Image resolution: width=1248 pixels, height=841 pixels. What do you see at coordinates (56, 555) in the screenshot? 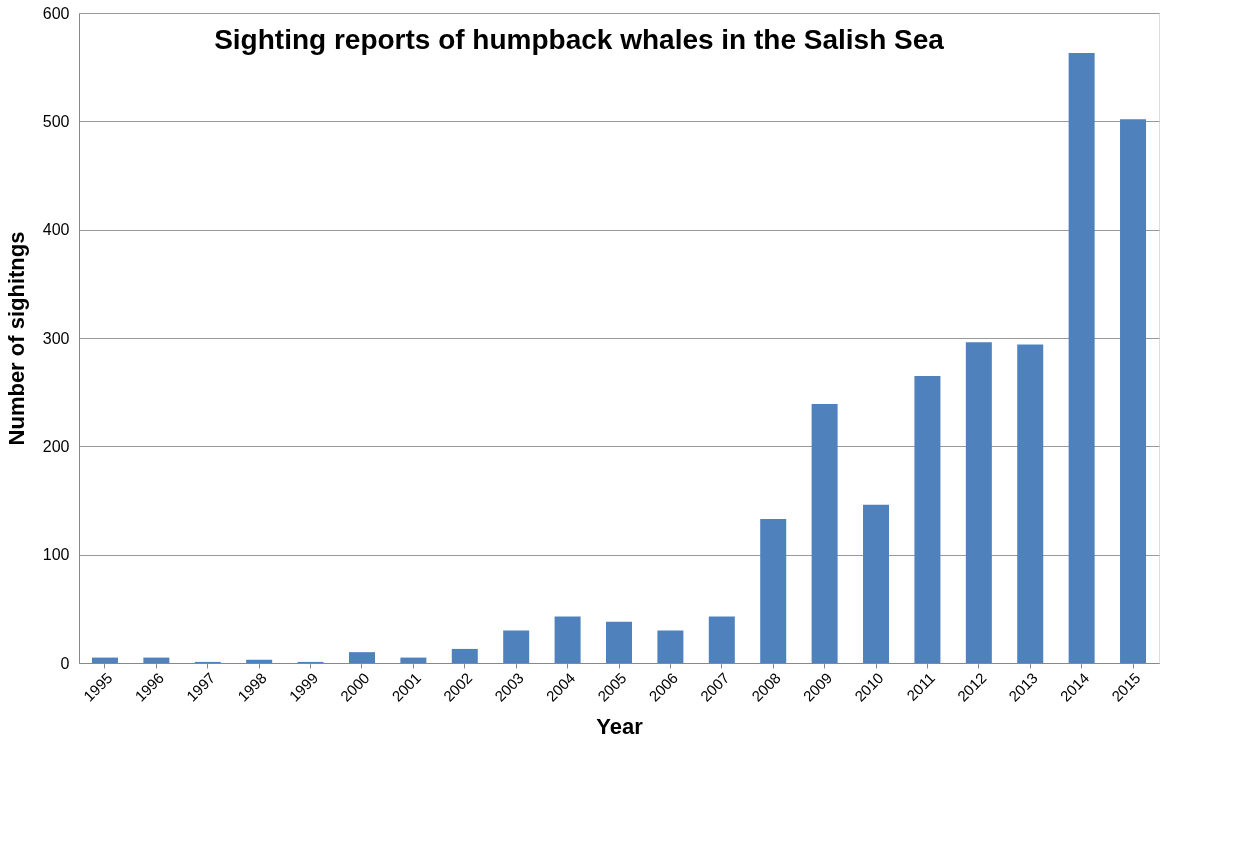
I see `y-tick-label: 100` at bounding box center [56, 555].